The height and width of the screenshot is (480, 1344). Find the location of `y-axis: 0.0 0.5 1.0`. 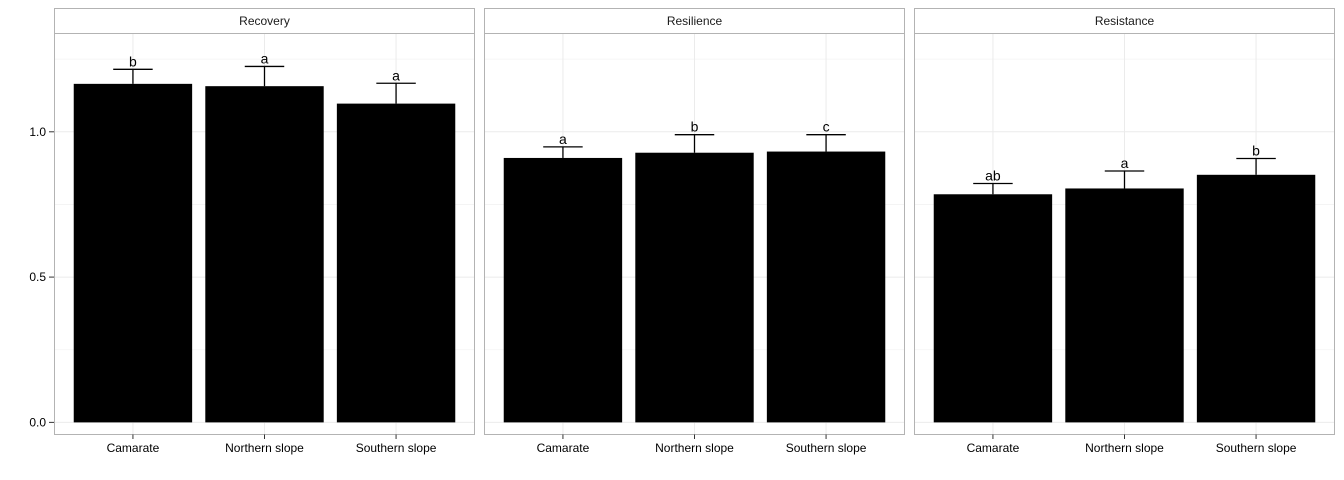

y-axis: 0.0 0.5 1.0 is located at coordinates (41, 277).